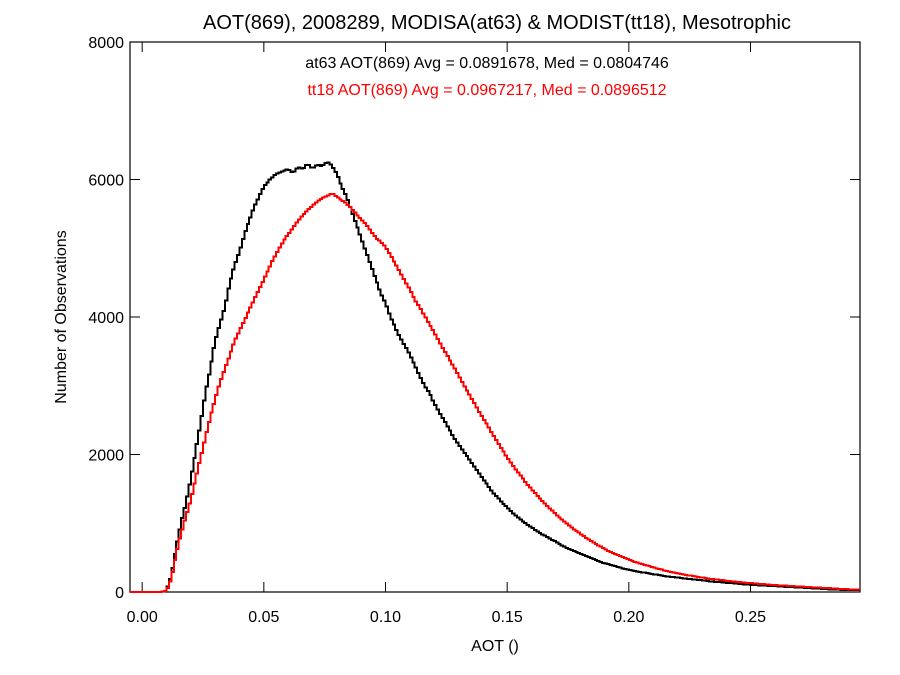 This screenshot has width=900, height=675. What do you see at coordinates (119, 593) in the screenshot?
I see `y-tick-label: 0` at bounding box center [119, 593].